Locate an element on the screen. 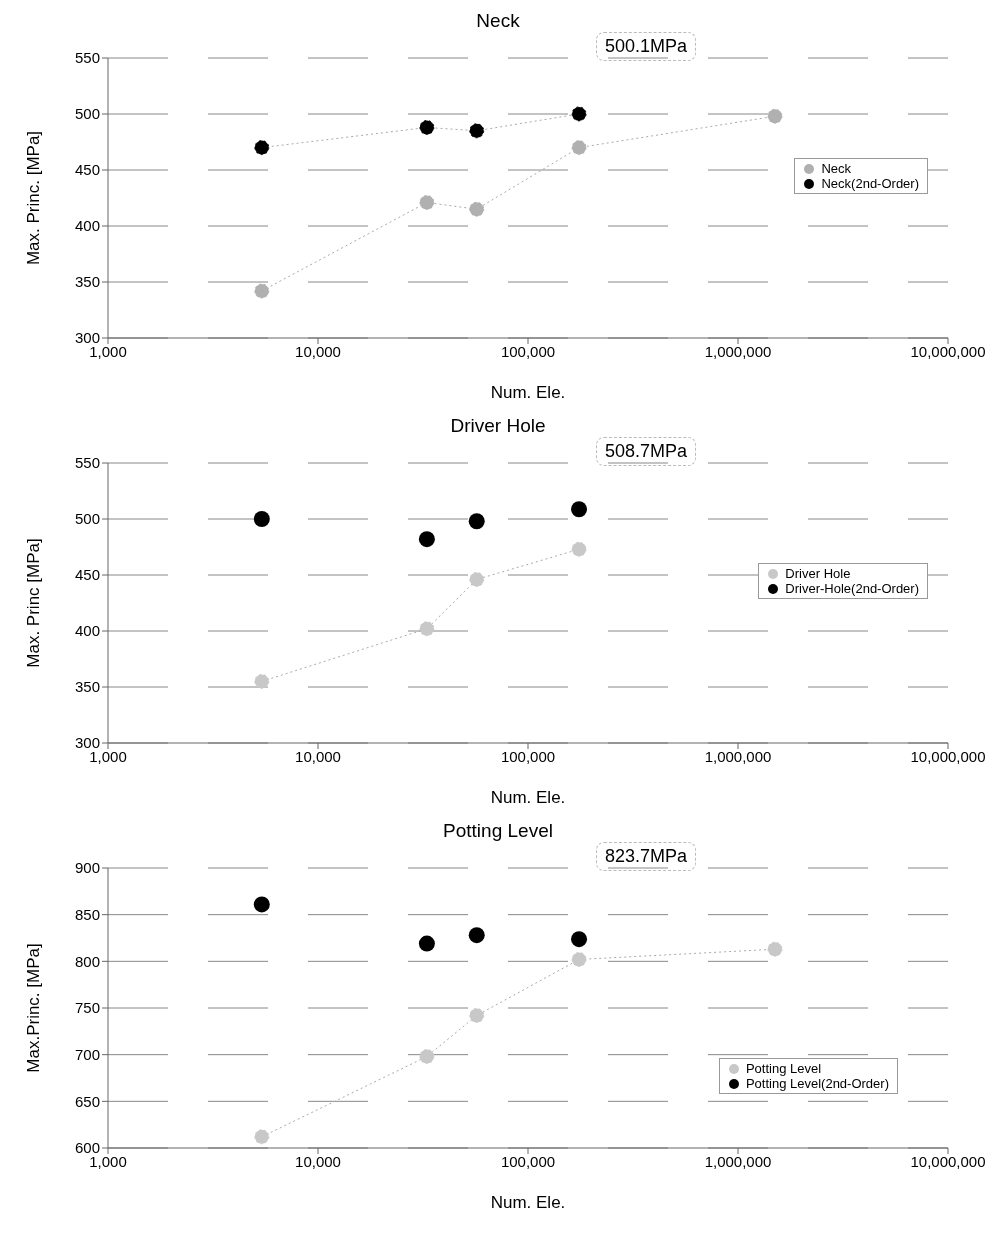 The image size is (1002, 1256). text: 500.1MPa is located at coordinates (646, 46).